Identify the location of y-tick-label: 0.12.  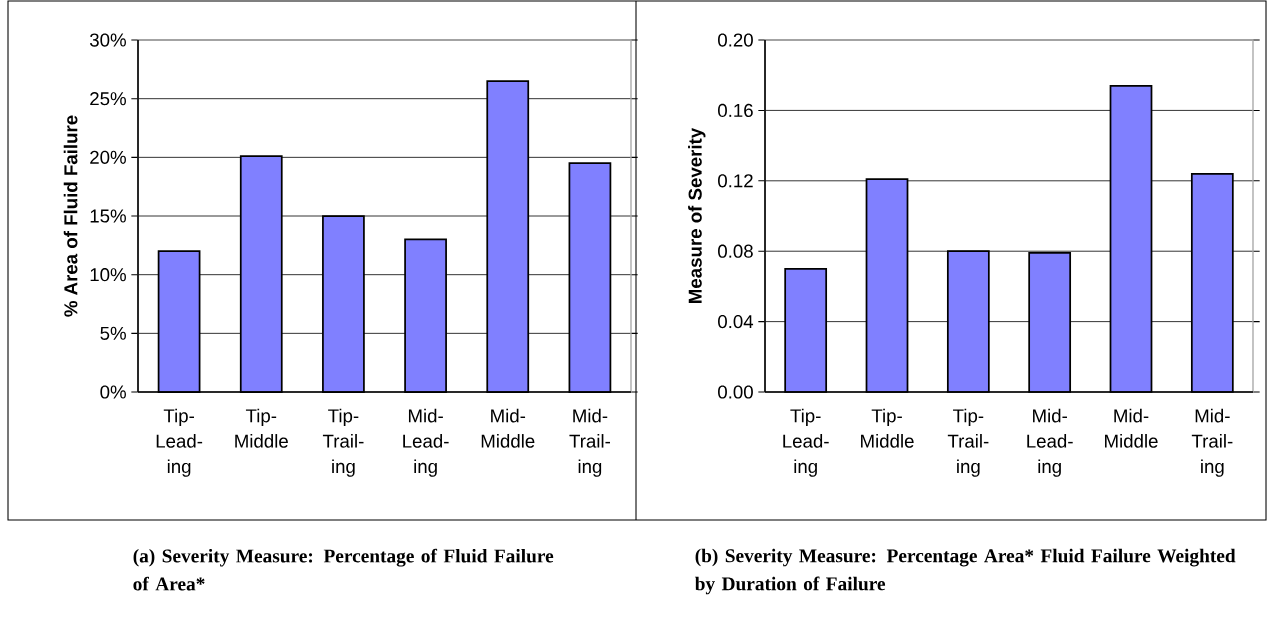
(735, 181).